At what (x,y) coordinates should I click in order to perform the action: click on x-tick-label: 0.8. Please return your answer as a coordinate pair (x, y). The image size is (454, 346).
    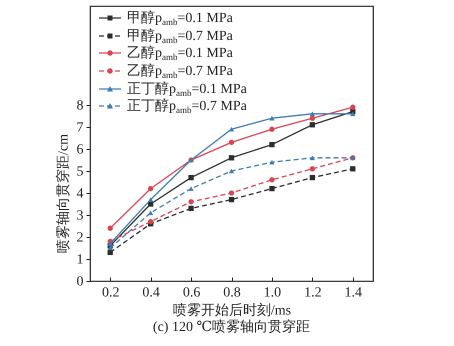
    Looking at the image, I should click on (232, 293).